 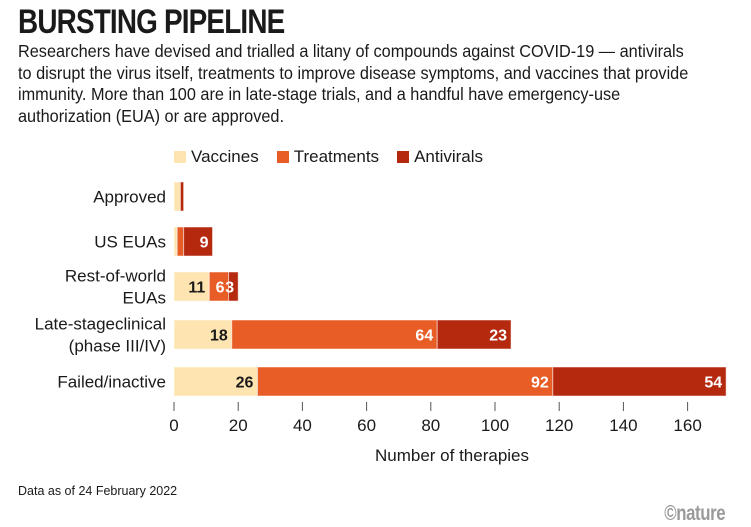 What do you see at coordinates (713, 383) in the screenshot?
I see `data-label: 54` at bounding box center [713, 383].